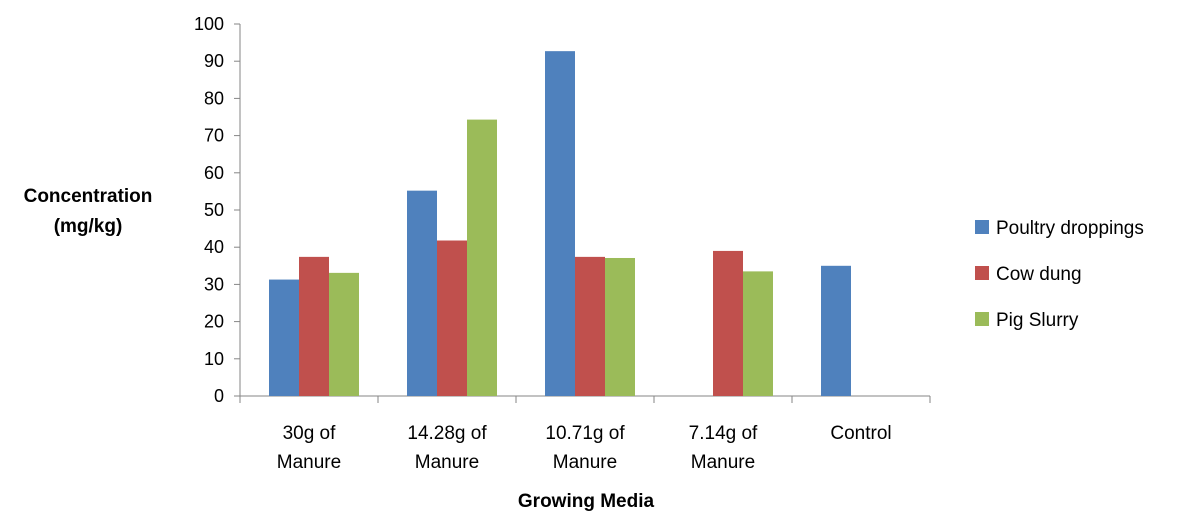 The width and height of the screenshot is (1189, 515). What do you see at coordinates (447, 448) in the screenshot?
I see `x-tick-label: 14.28g of Manure` at bounding box center [447, 448].